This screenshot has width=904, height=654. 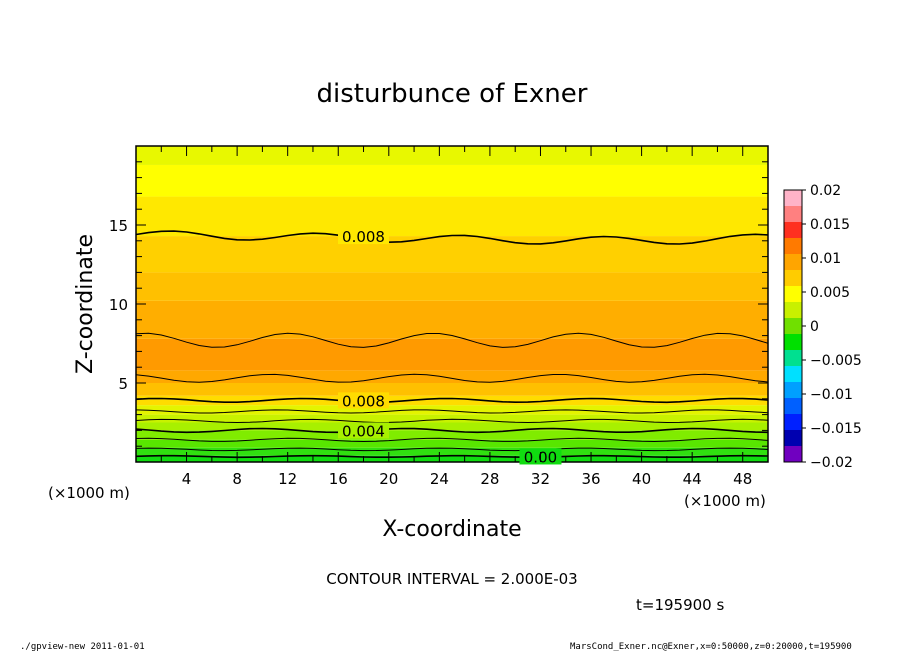 What do you see at coordinates (814, 327) in the screenshot?
I see `colorbar-tick-label: 0` at bounding box center [814, 327].